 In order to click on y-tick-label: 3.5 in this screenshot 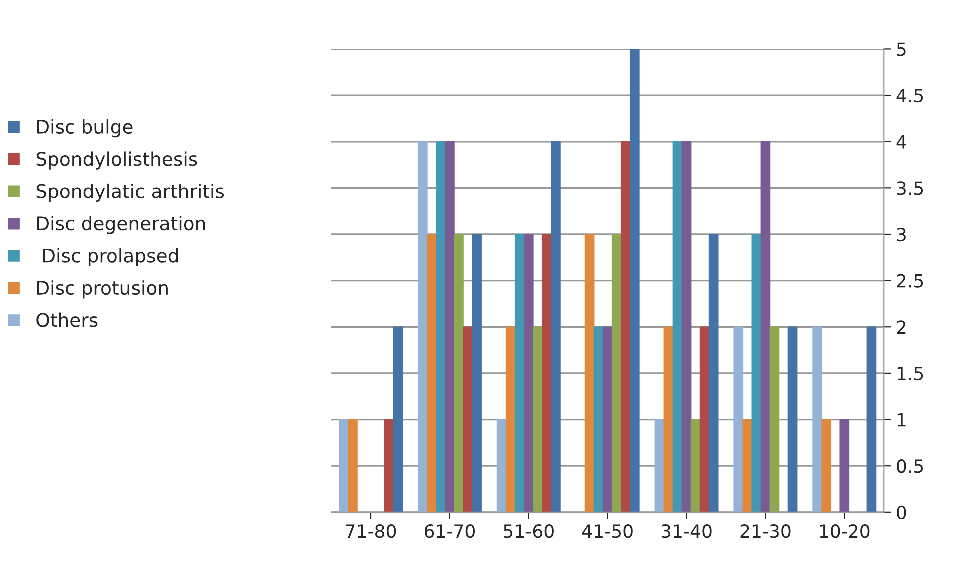, I will do `click(910, 189)`.